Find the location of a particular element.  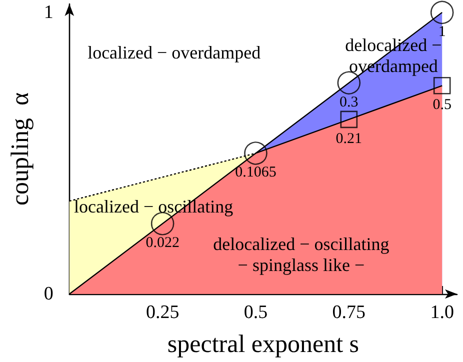

y-tick-label: 0 is located at coordinates (49, 294).